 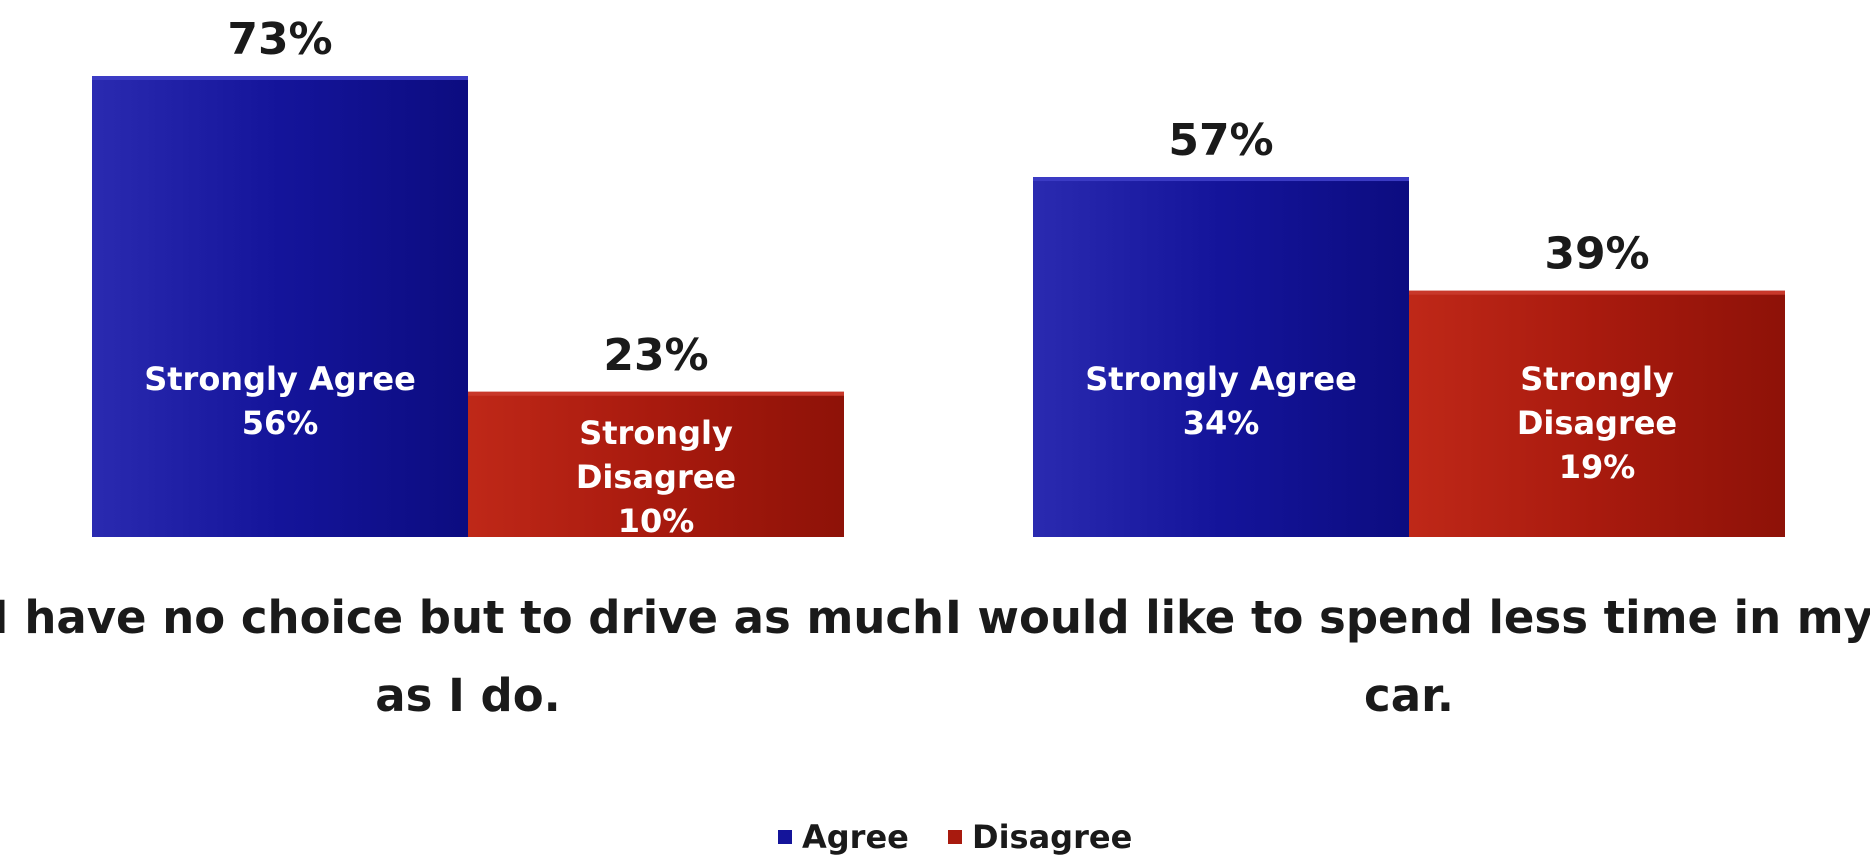 What do you see at coordinates (1052, 837) in the screenshot?
I see `legend-label-disagree: Disagree` at bounding box center [1052, 837].